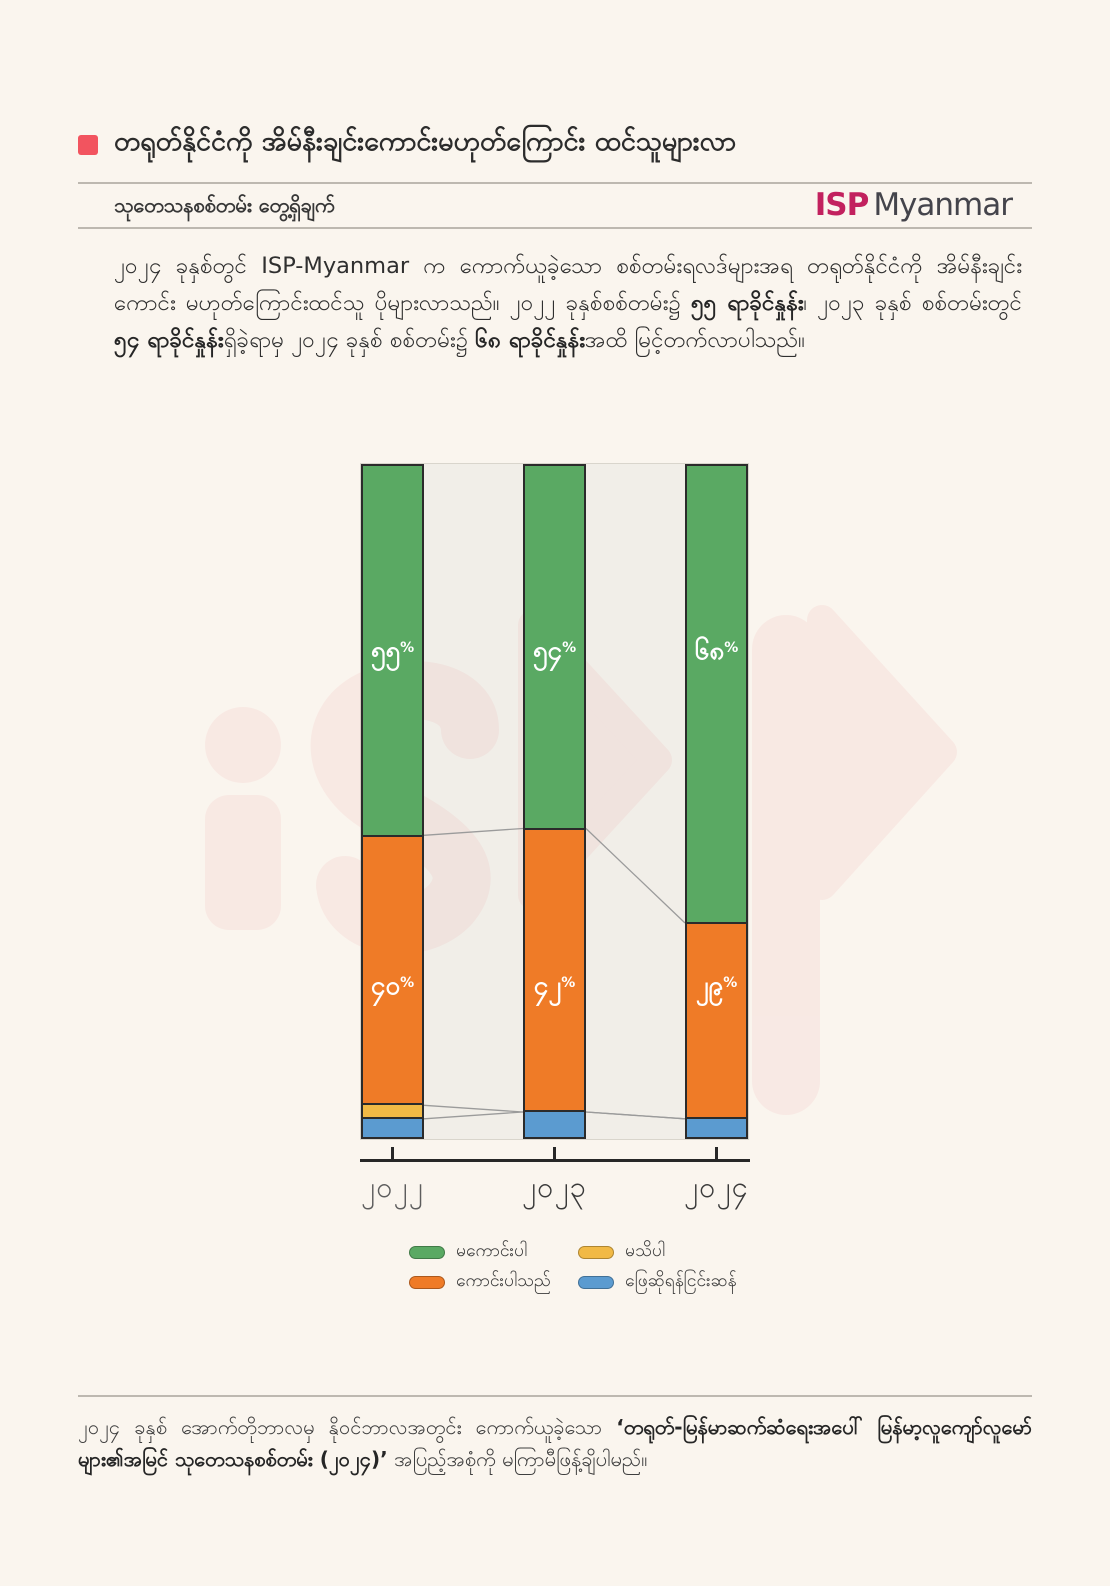 Image resolution: width=1110 pixels, height=1586 pixels. Describe the element at coordinates (842, 205) in the screenshot. I see `logo-isp-text: ISP` at that location.